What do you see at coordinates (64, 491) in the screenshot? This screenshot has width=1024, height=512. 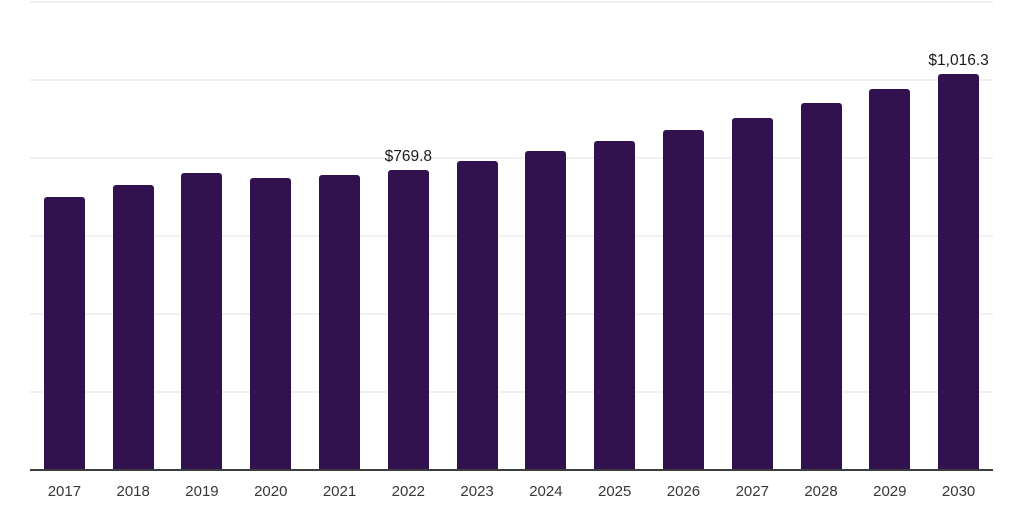 I see `x-tick-2017: 2017` at bounding box center [64, 491].